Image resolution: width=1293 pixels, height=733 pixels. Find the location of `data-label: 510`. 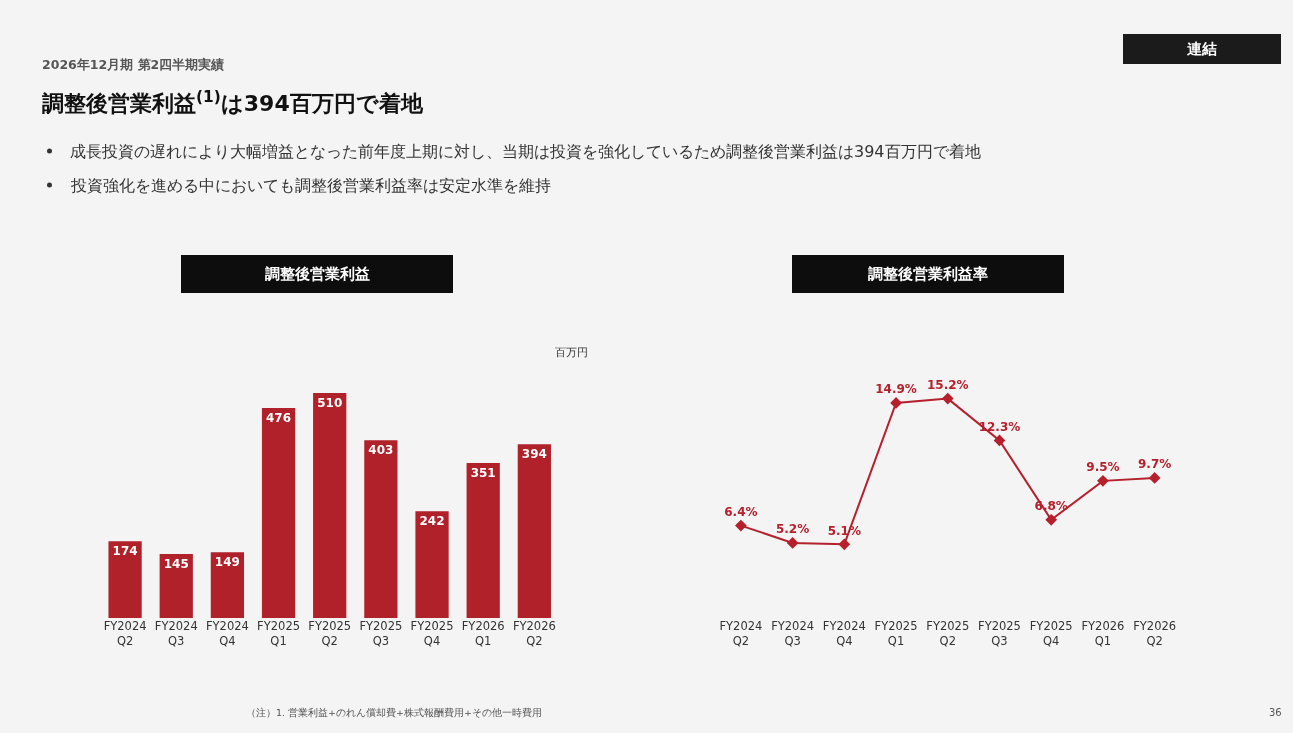

data-label: 510 is located at coordinates (330, 403).